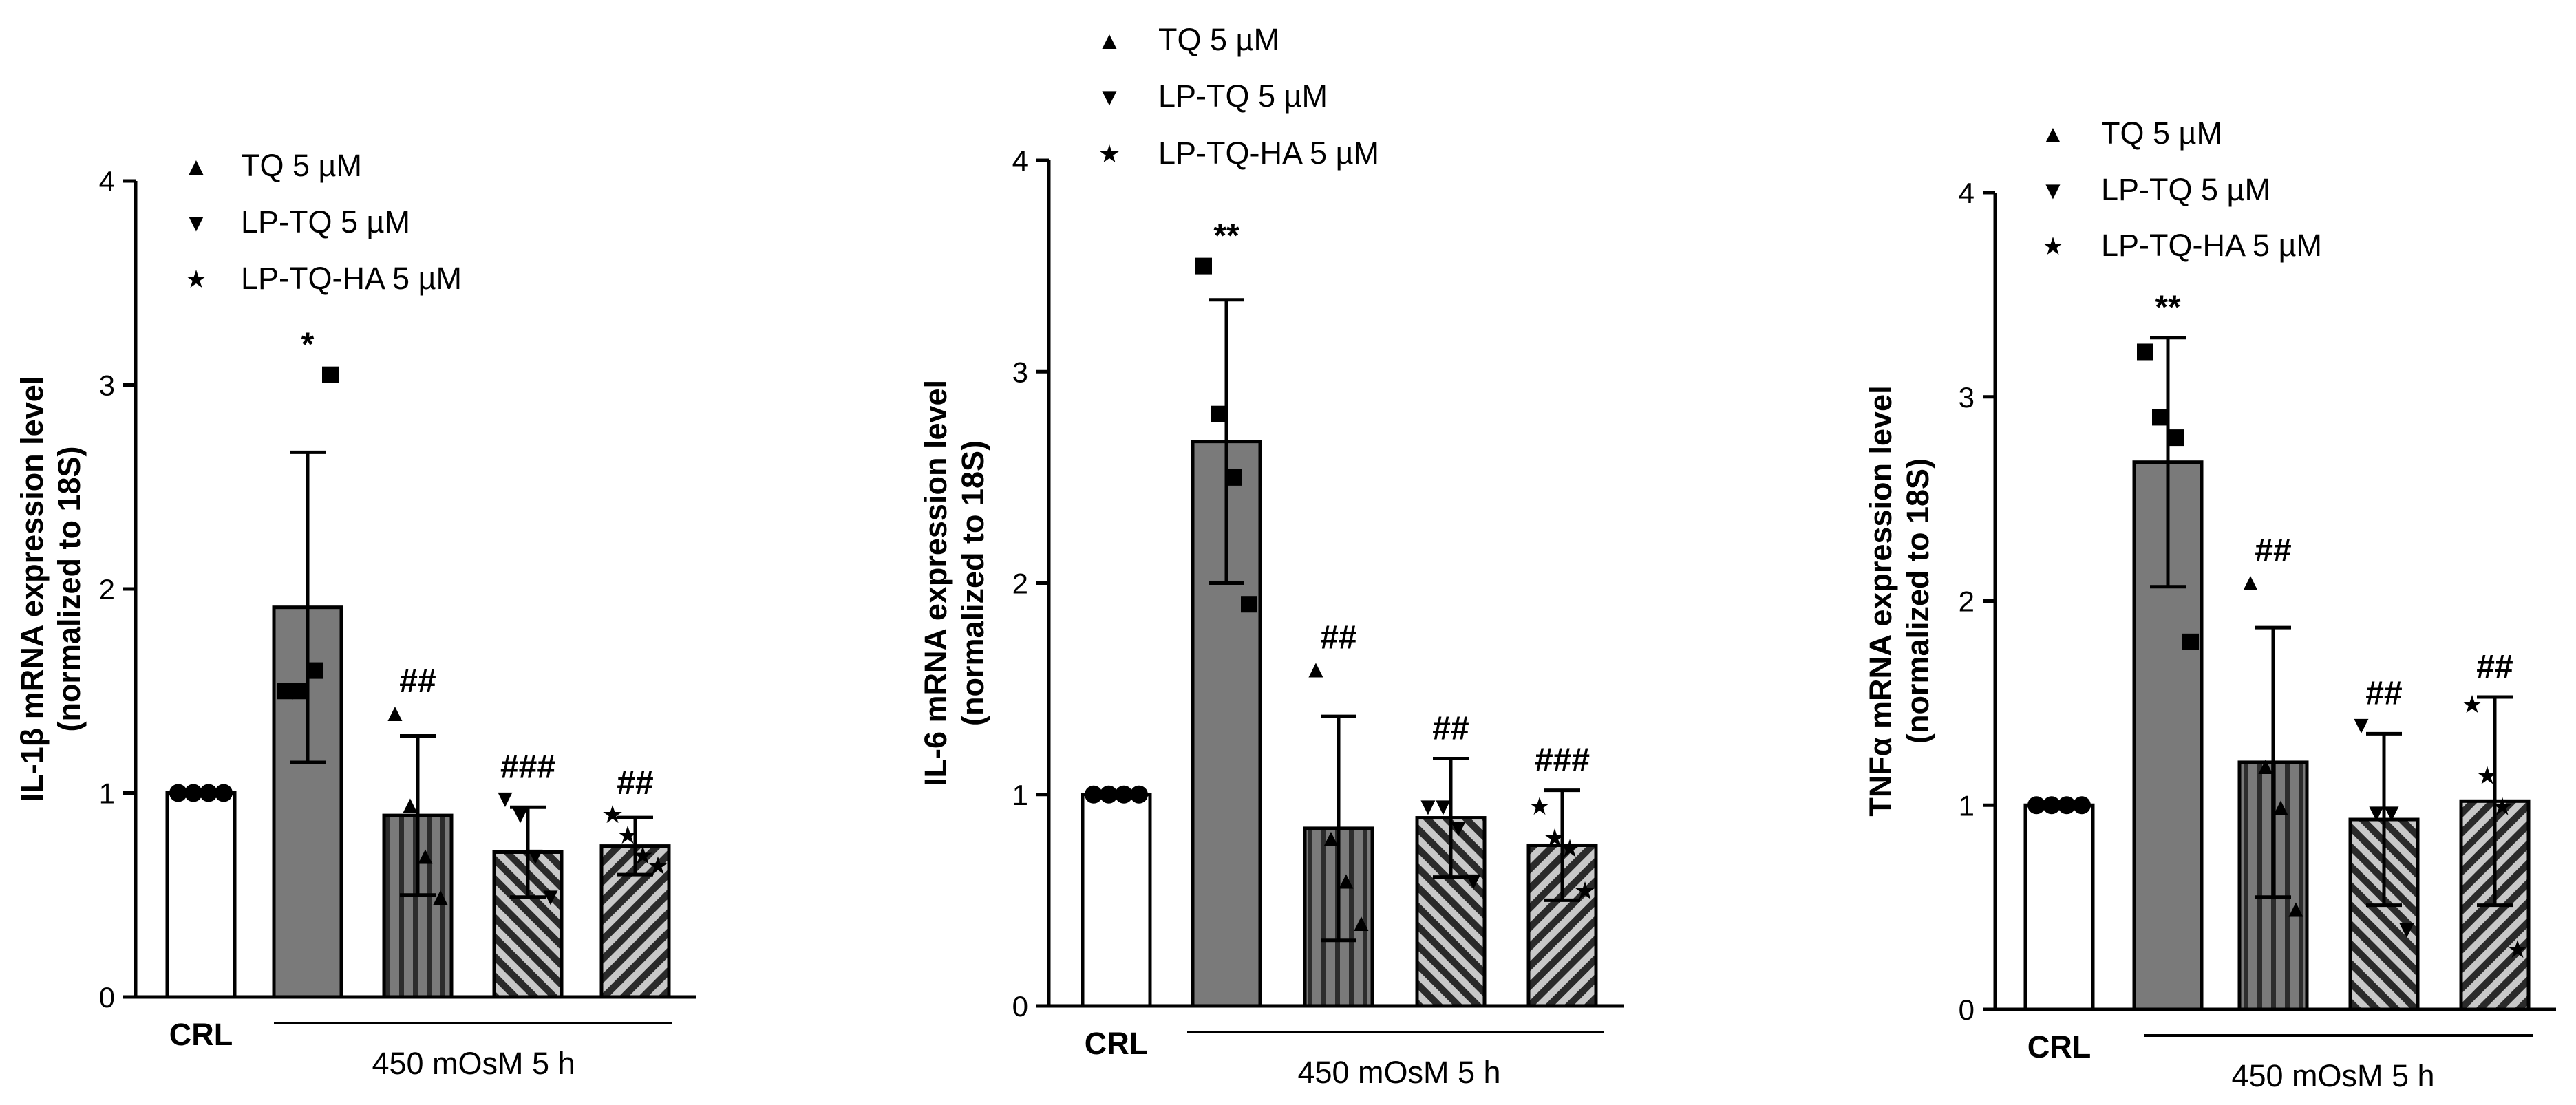  I want to click on y-axis-title-line1: IL-1β mRNA expression level, so click(32, 589).